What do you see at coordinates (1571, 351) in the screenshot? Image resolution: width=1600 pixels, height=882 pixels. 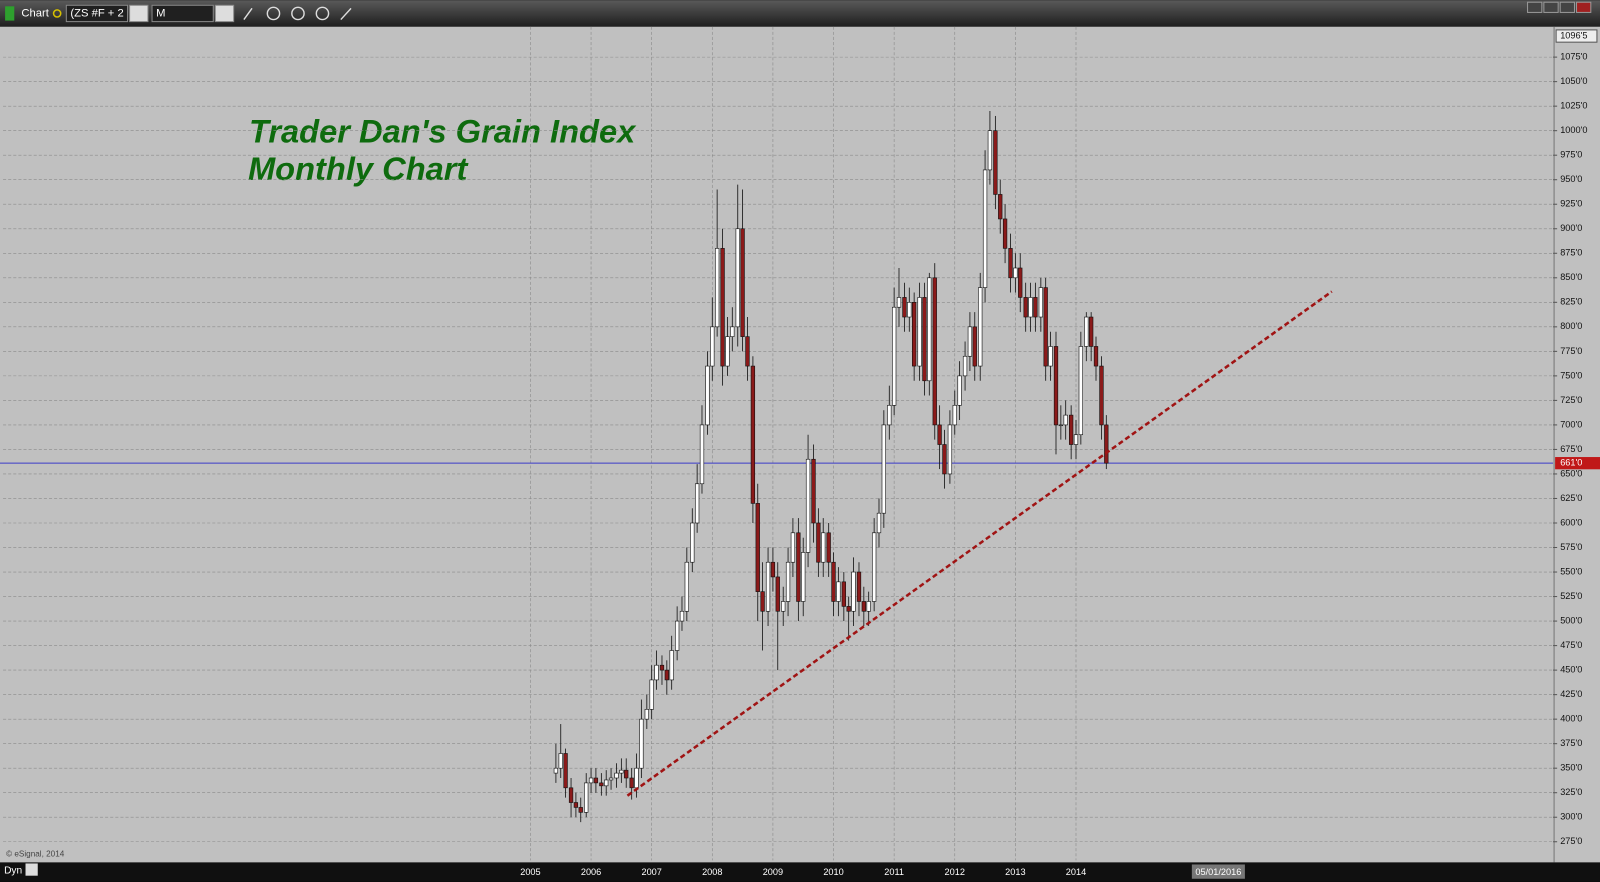 I see `y-tick-label: 775'0` at bounding box center [1571, 351].